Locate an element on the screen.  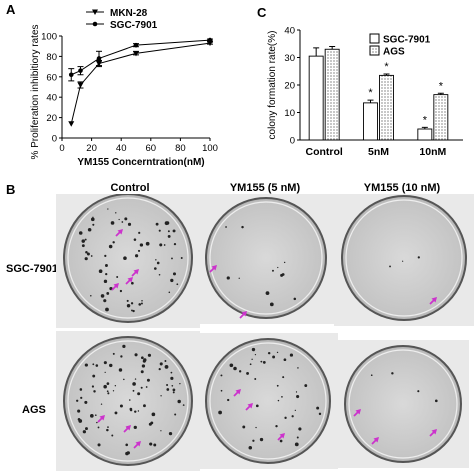
x-tick-label: Control is located at coordinates (324, 152).